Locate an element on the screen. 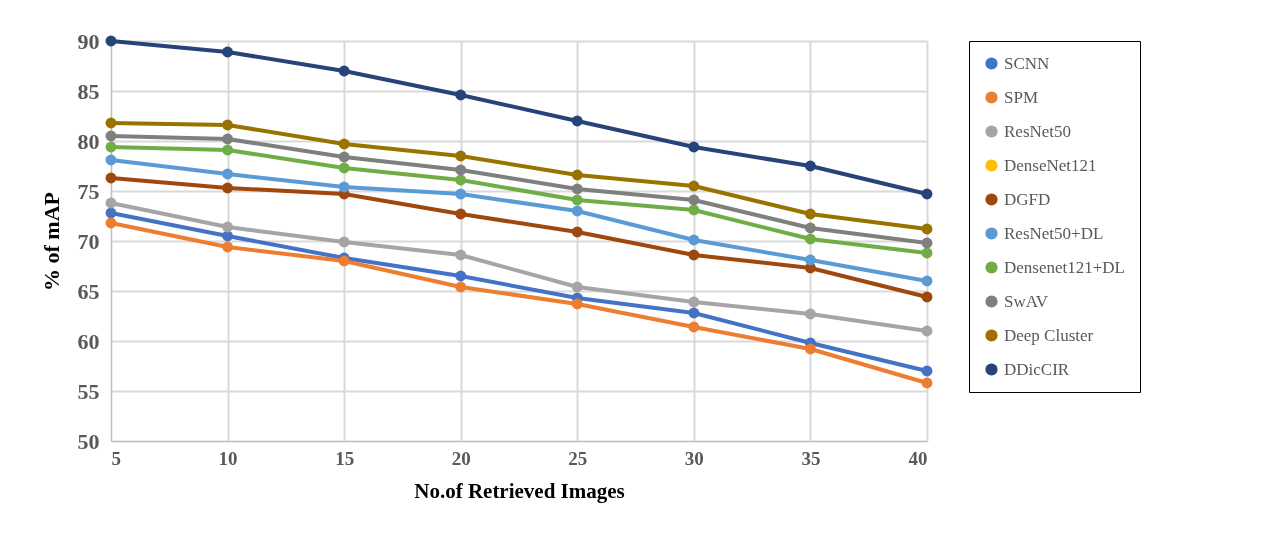 Image resolution: width=1264 pixels, height=557 pixels. legend-label: Deep Cluster is located at coordinates (1049, 335).